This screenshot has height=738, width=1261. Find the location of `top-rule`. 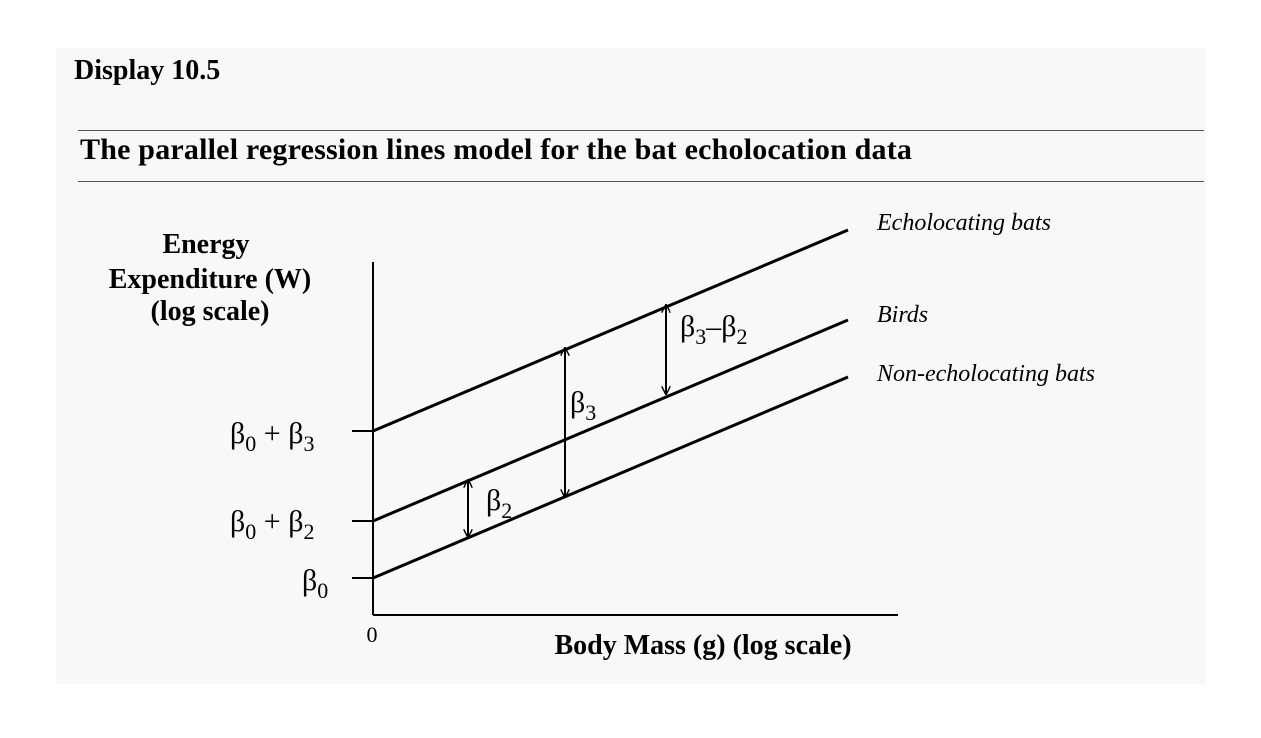

top-rule is located at coordinates (641, 130).